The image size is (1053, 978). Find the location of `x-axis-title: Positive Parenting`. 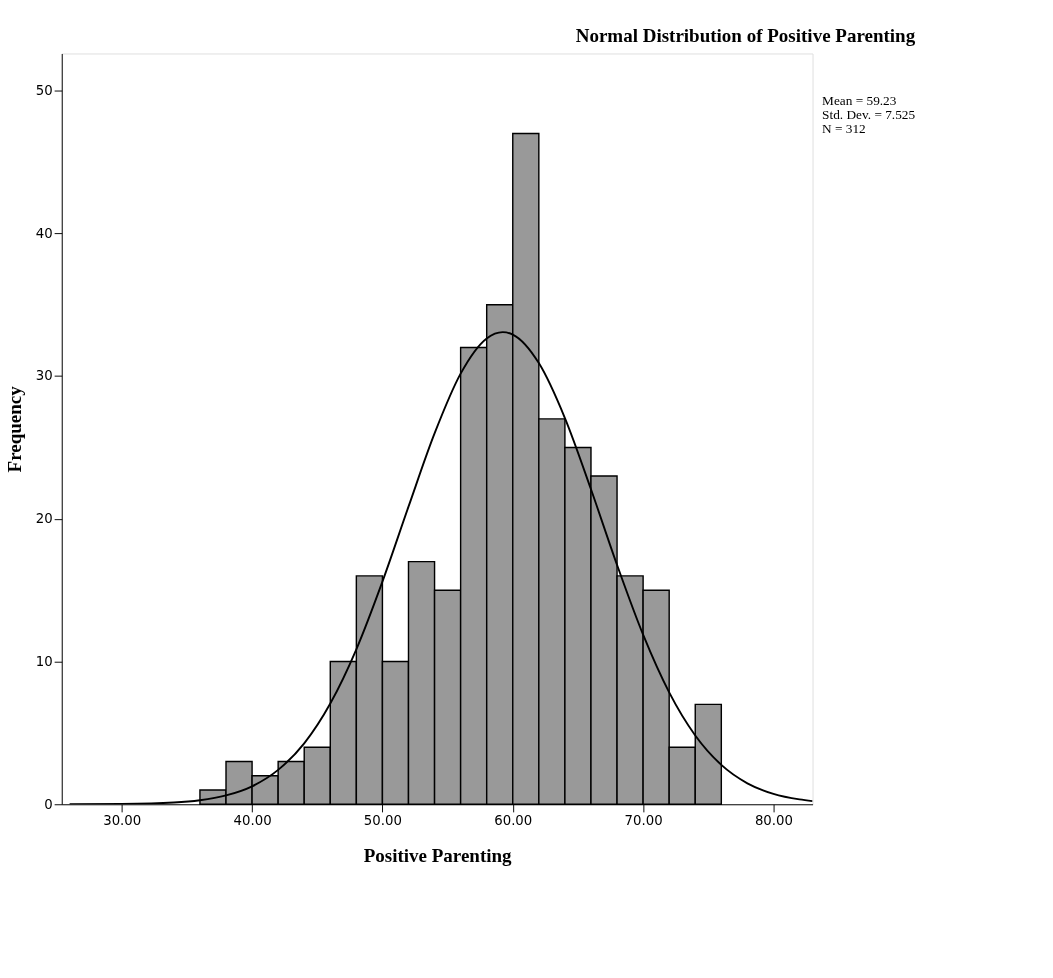

x-axis-title: Positive Parenting is located at coordinates (438, 855).